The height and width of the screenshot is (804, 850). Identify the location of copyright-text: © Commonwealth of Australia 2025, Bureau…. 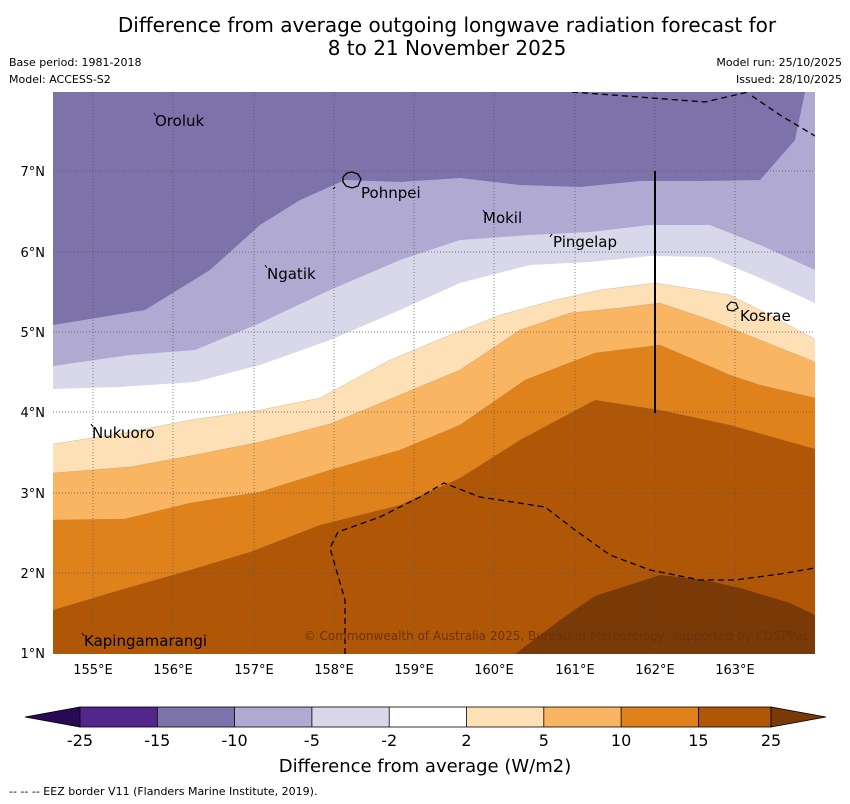
(556, 636).